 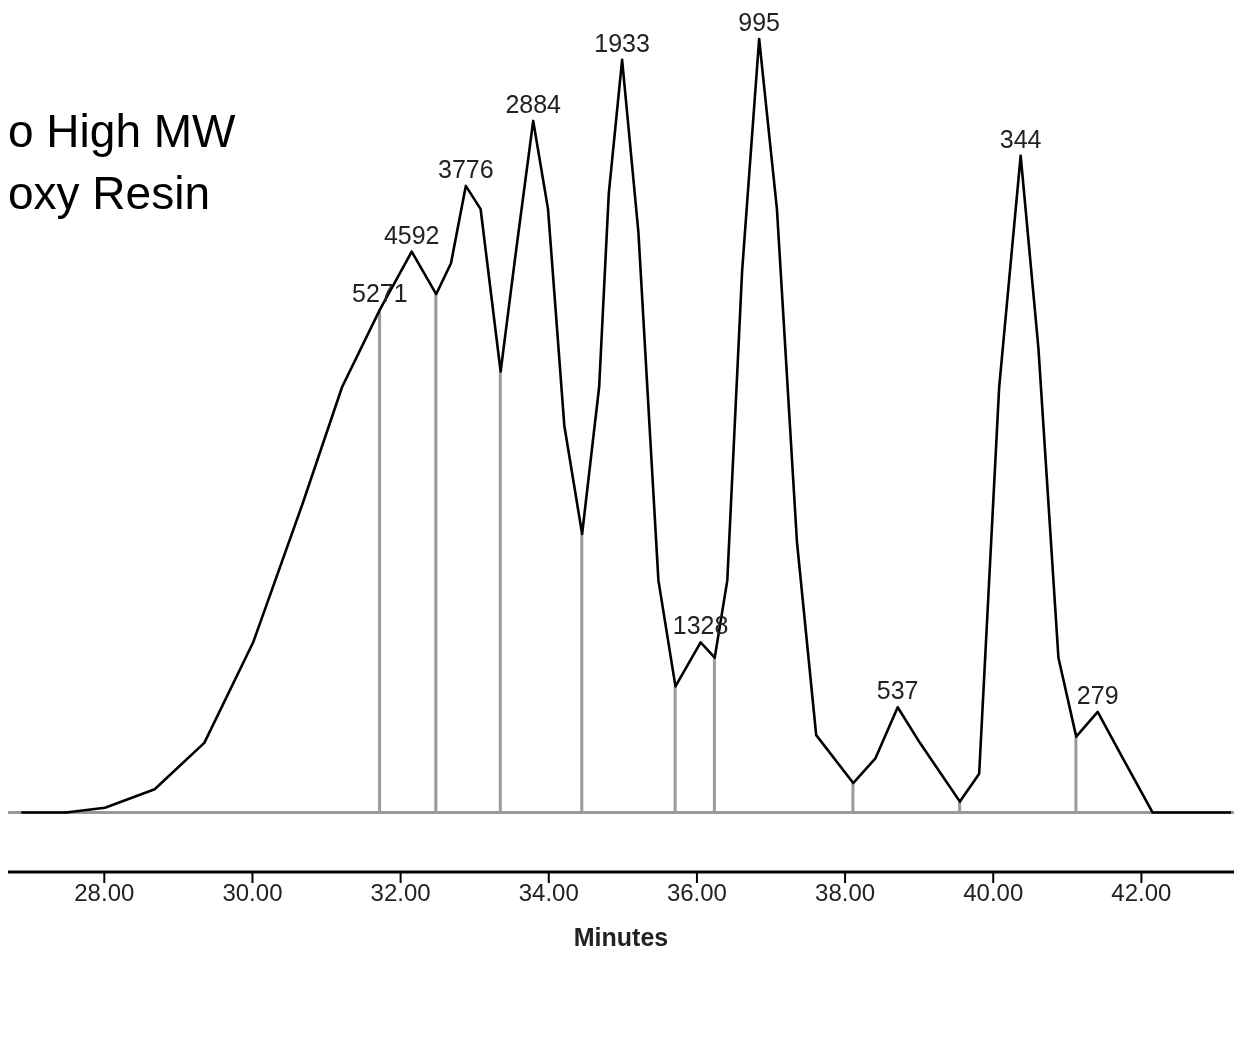 I want to click on x-tick-label: 32.00, so click(x=400, y=893).